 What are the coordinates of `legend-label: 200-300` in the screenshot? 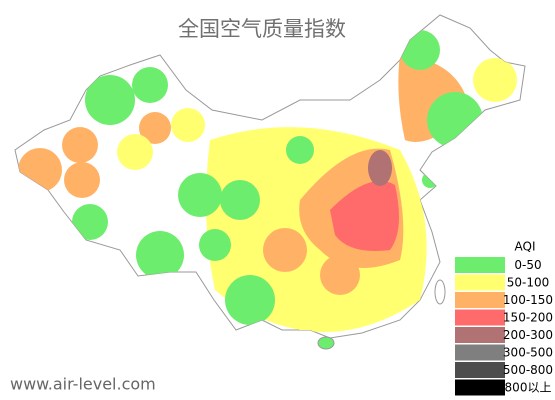 It's located at (528, 335).